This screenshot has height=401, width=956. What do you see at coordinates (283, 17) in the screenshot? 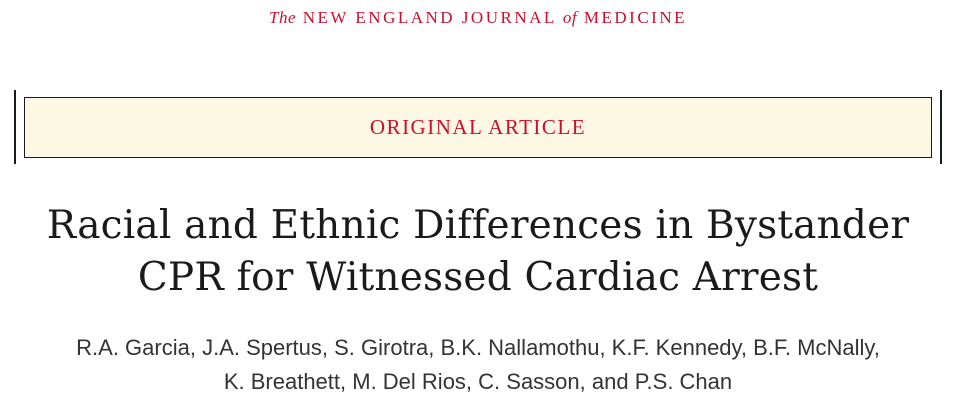
I see `masthead-the: The` at bounding box center [283, 17].